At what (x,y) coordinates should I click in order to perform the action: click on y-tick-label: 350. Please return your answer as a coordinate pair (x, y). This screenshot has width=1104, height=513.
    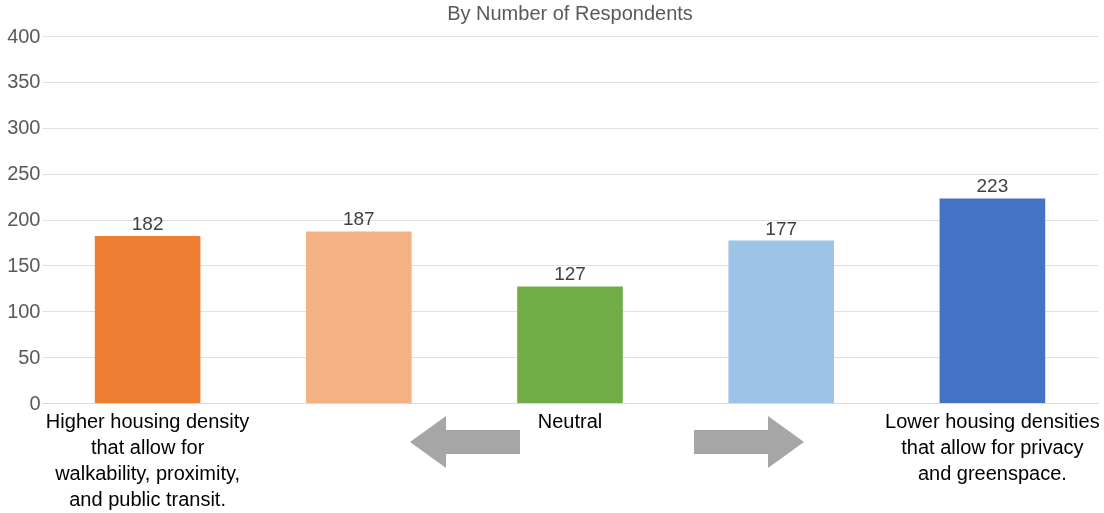
    Looking at the image, I should click on (24, 81).